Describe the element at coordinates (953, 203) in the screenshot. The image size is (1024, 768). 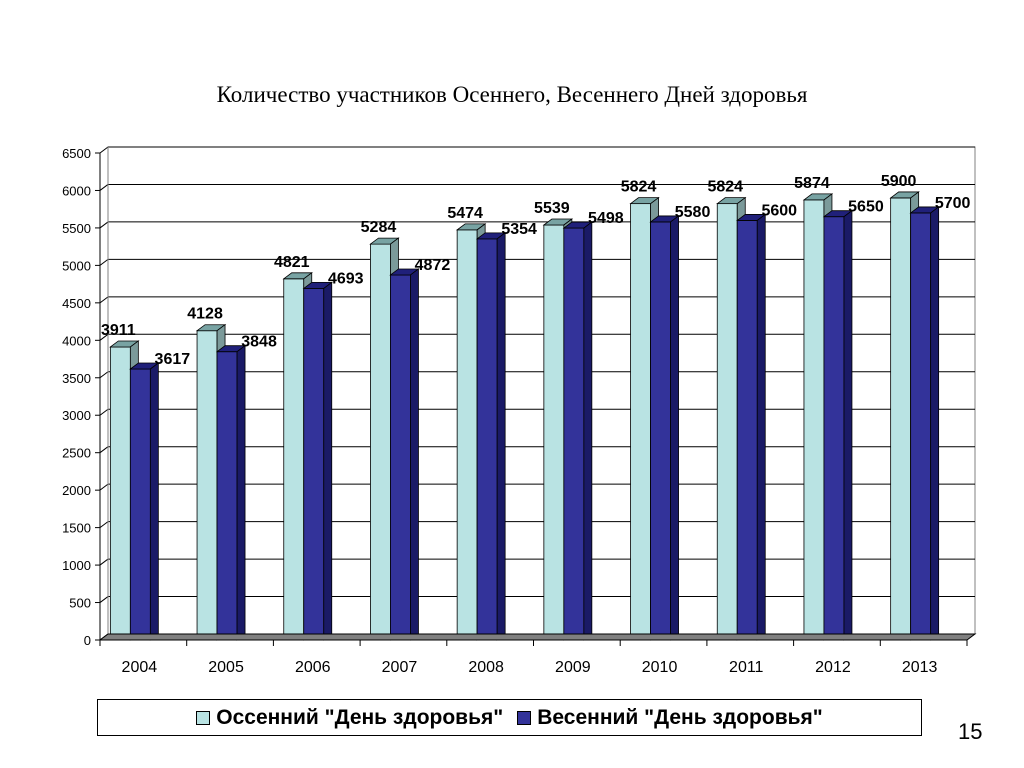
I see `data-label-spring-2013: 5700` at that location.